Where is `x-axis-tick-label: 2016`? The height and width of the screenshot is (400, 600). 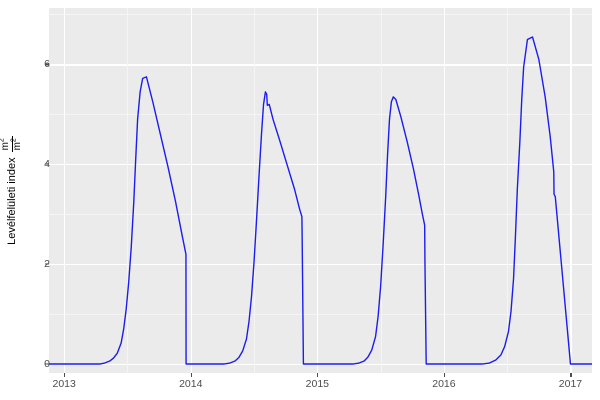 x-axis-tick-label: 2016 is located at coordinates (444, 384).